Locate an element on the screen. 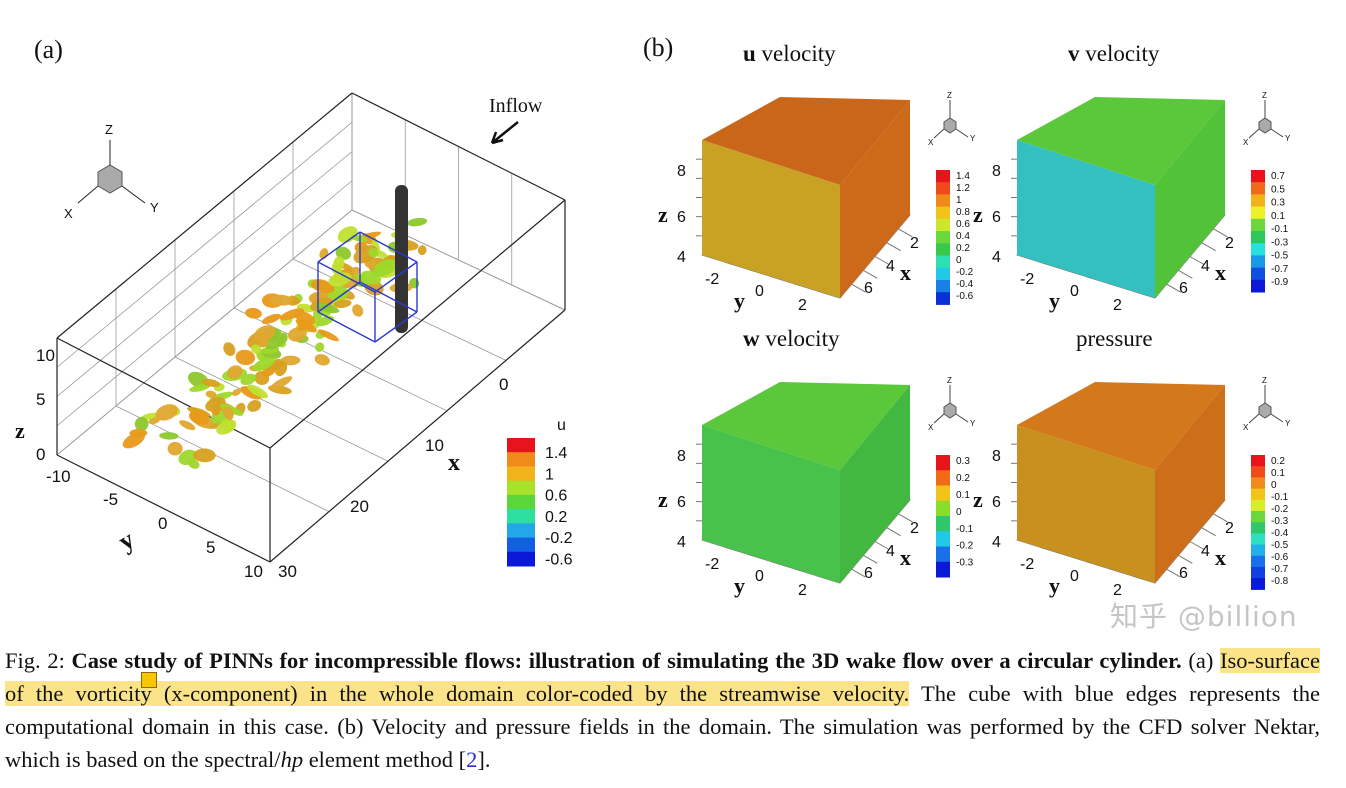  x-tick: 20 is located at coordinates (359, 506).